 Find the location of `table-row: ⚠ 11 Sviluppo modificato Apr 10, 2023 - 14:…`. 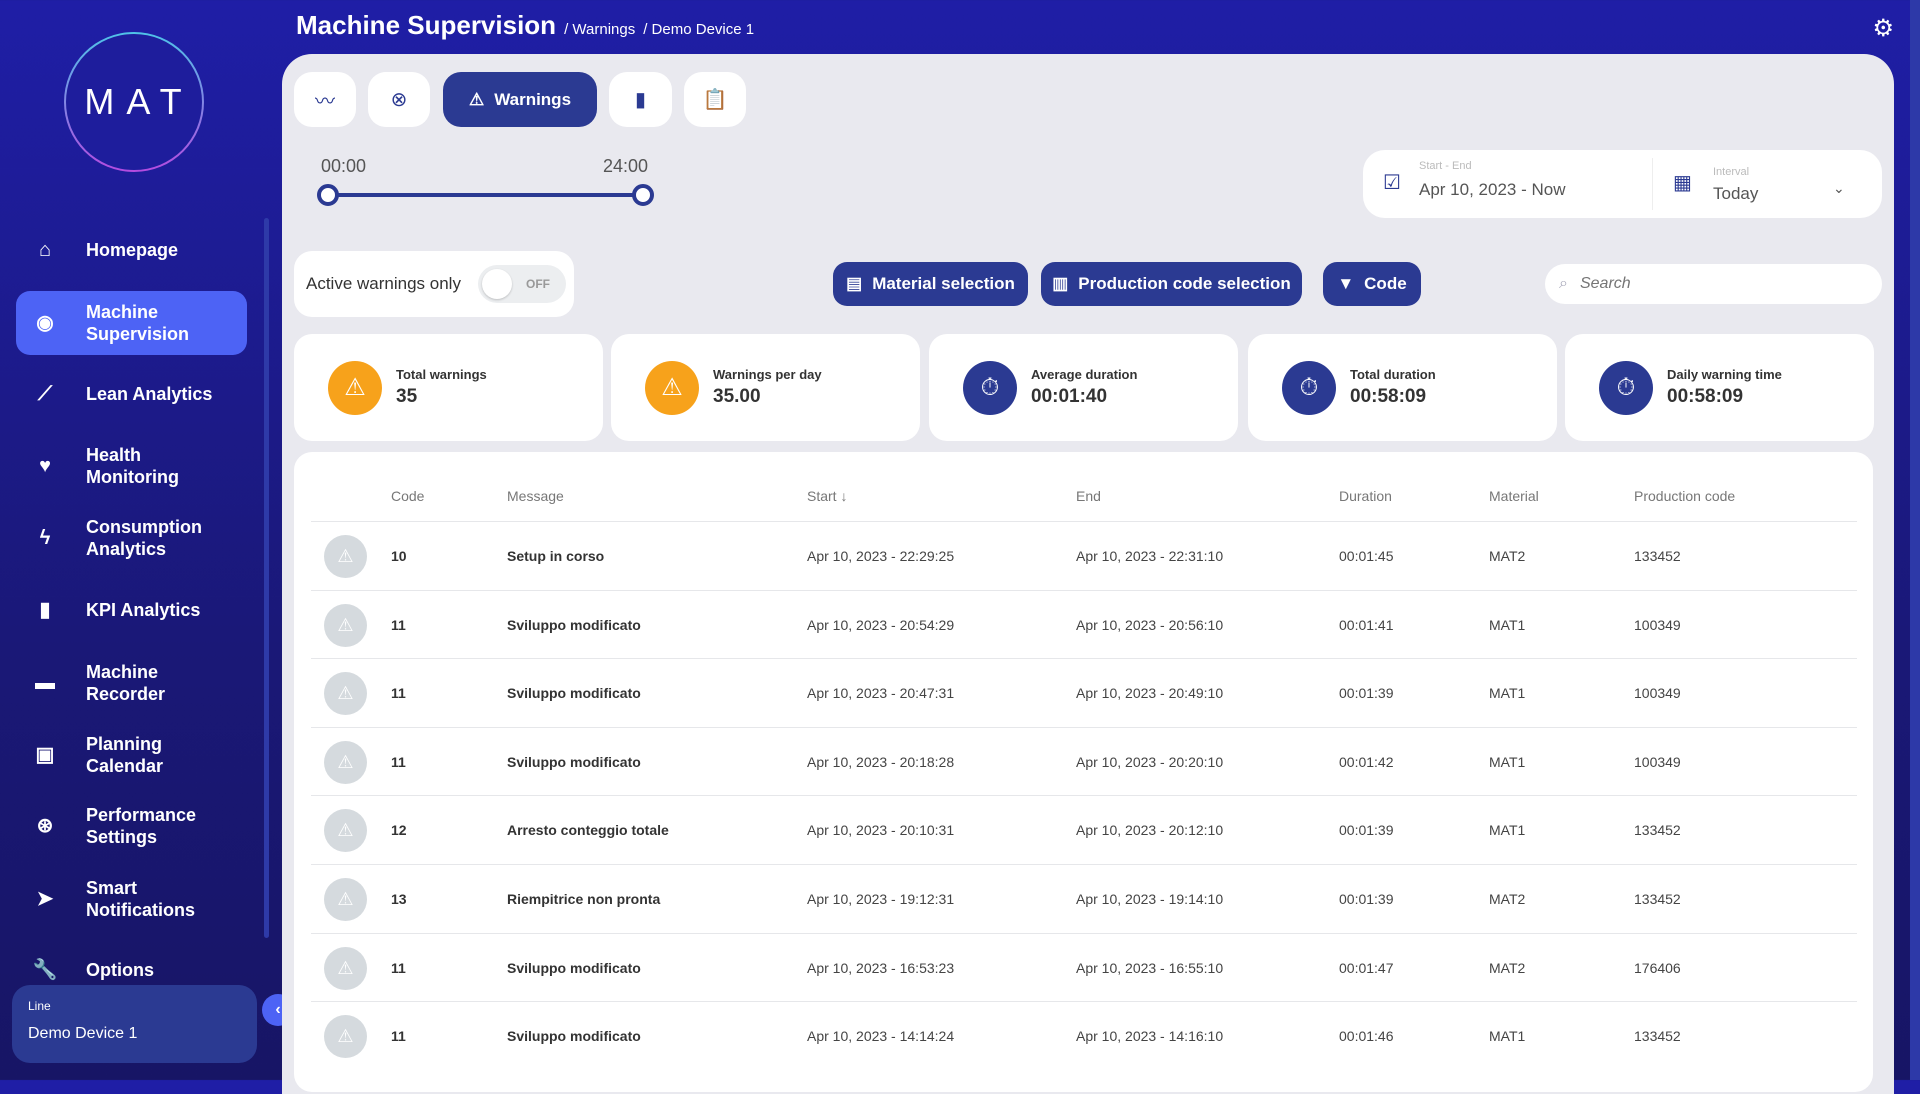

table-row: ⚠ 11 Sviluppo modificato Apr 10, 2023 - 14:… is located at coordinates (1084, 1035).